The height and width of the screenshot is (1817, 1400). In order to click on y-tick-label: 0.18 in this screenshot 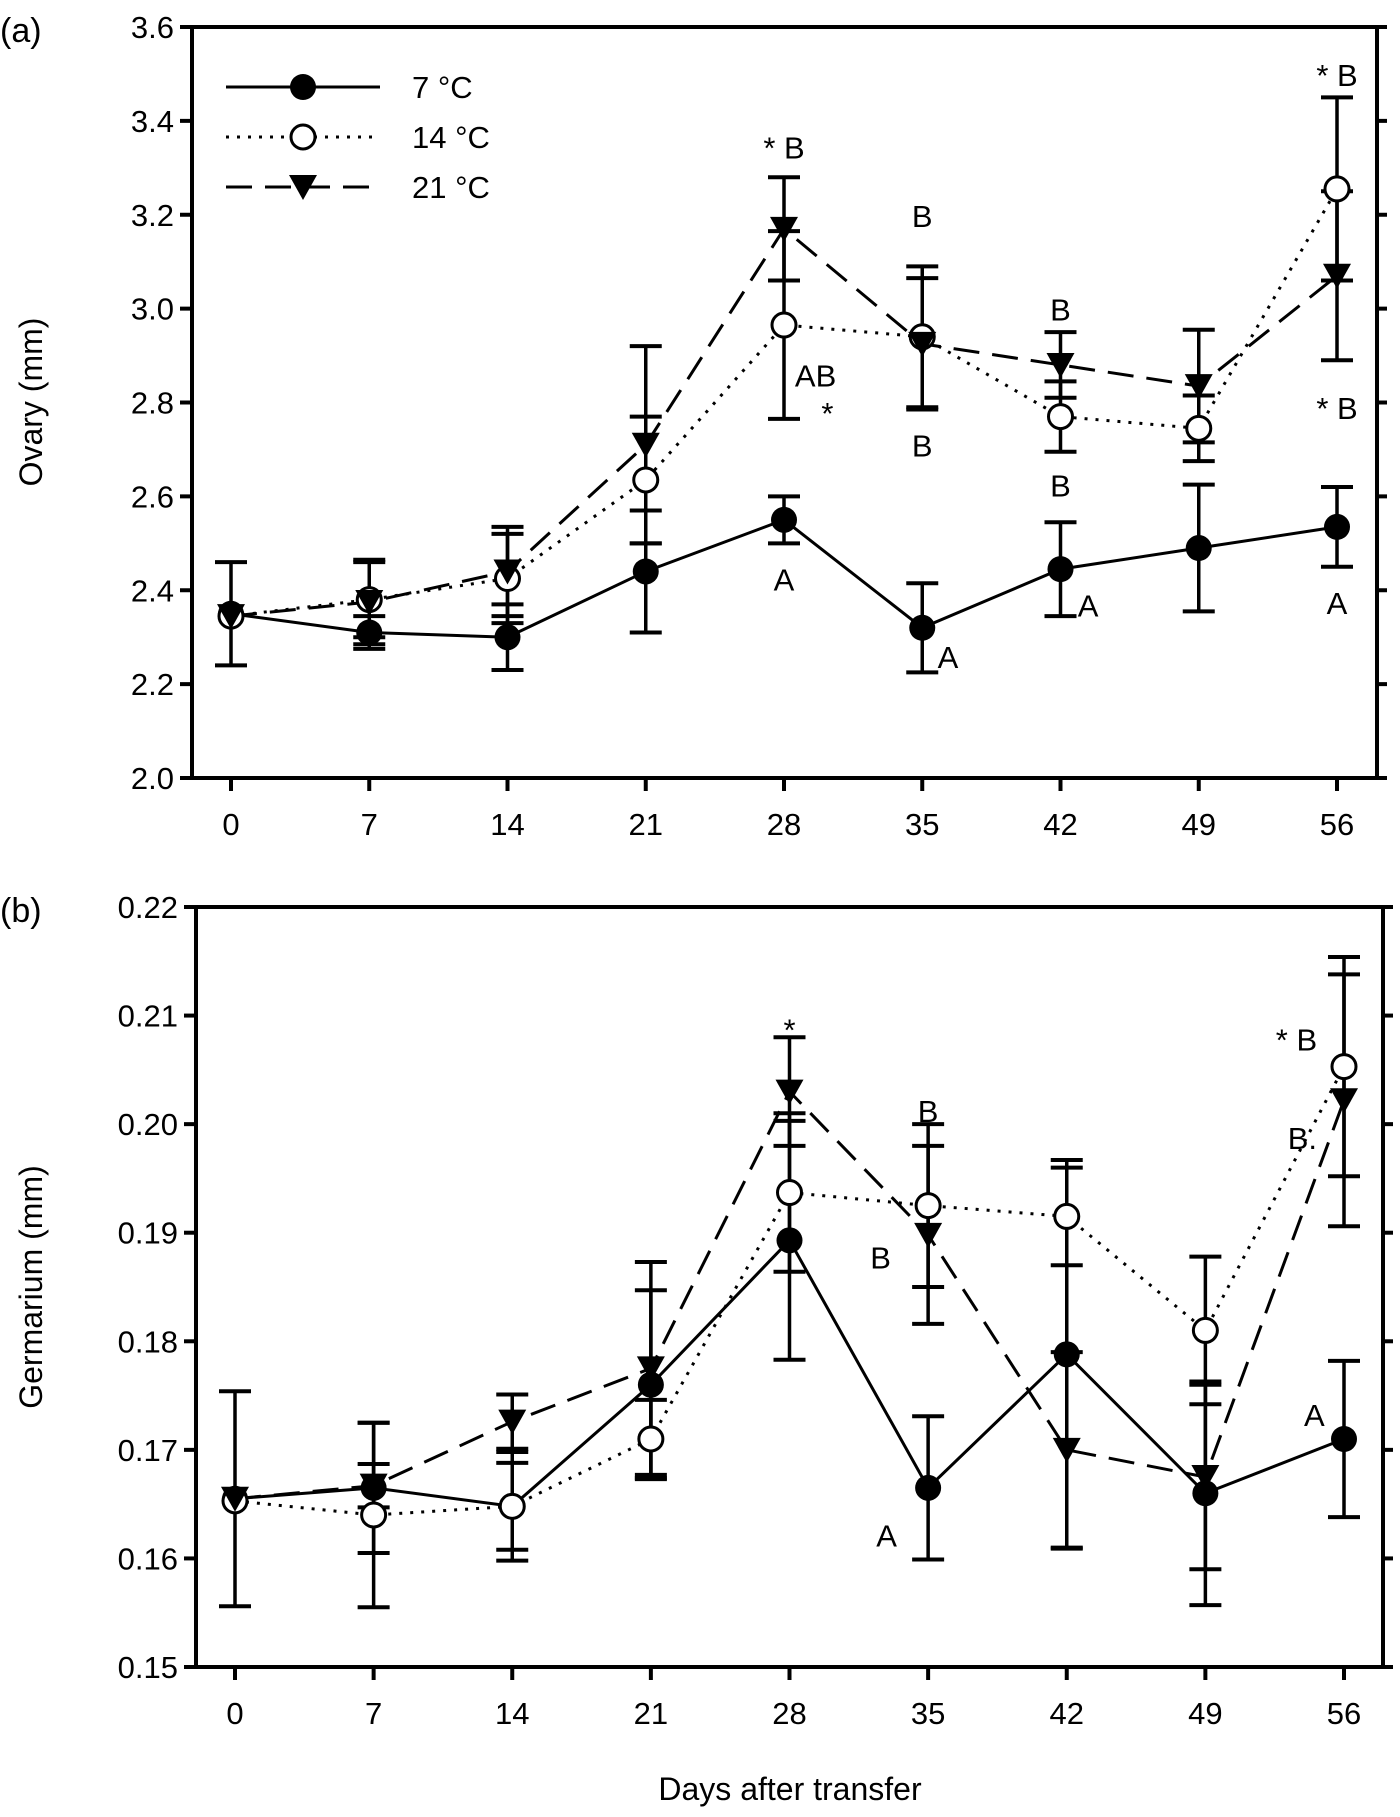, I will do `click(148, 1341)`.